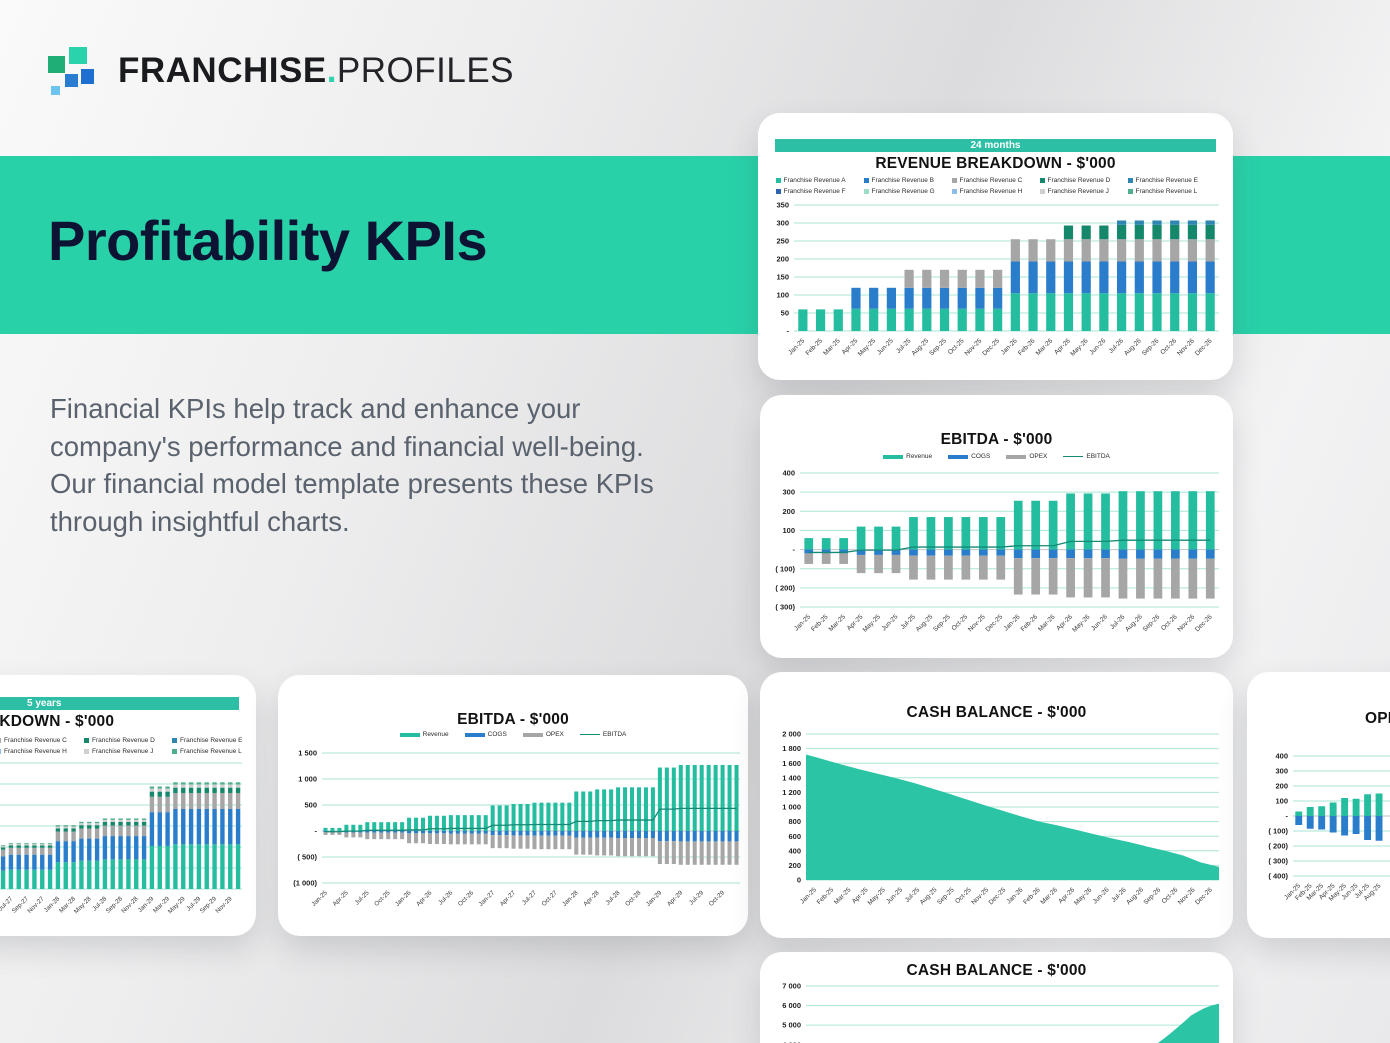  I want to click on svg-text: Jan-27, so click(487, 898).